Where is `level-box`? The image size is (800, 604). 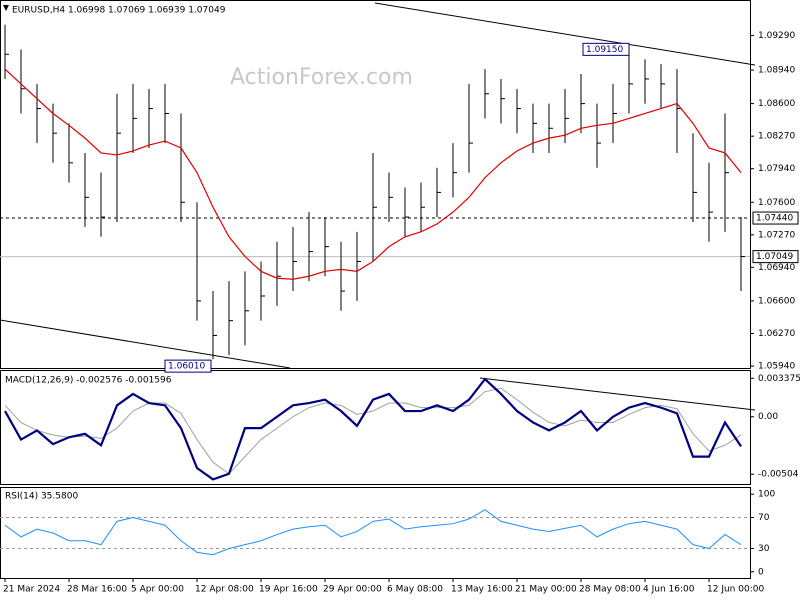 level-box is located at coordinates (775, 218).